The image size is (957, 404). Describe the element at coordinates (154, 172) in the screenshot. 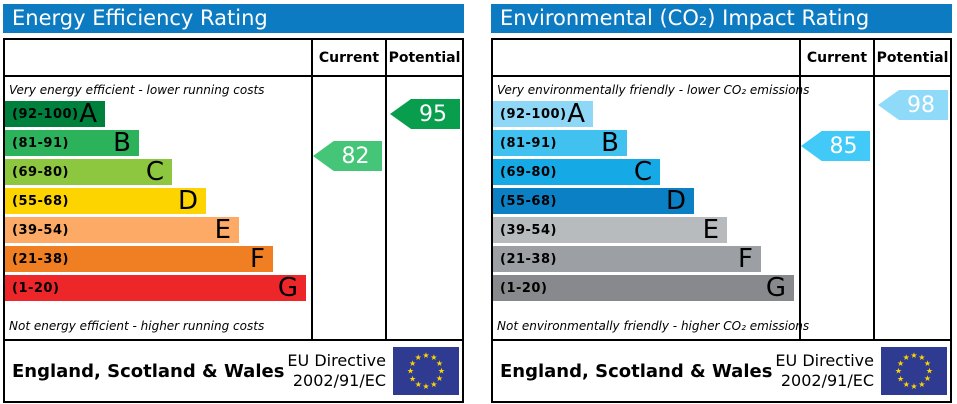

I see `band-letter: C` at that location.